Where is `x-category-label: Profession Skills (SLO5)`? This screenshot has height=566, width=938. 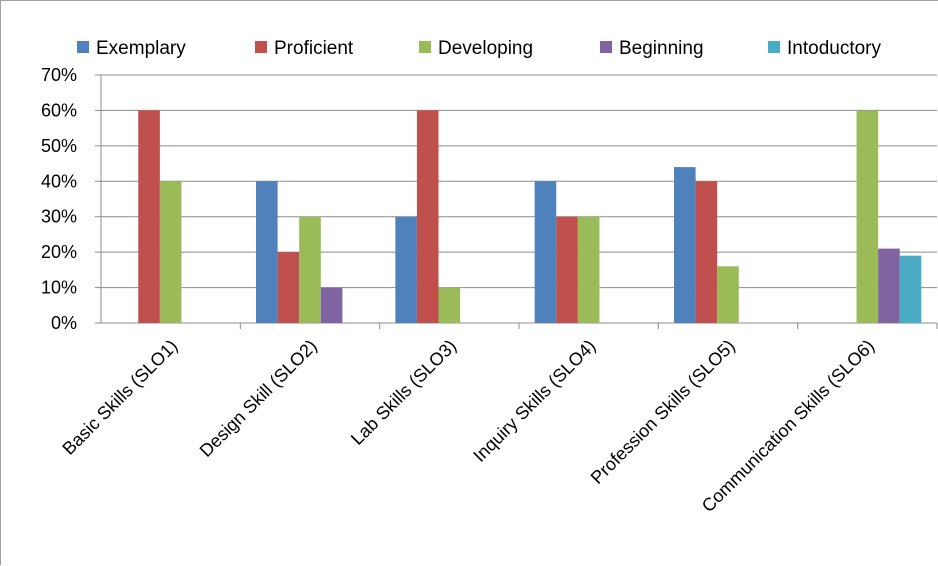
x-category-label: Profession Skills (SLO5) is located at coordinates (663, 412).